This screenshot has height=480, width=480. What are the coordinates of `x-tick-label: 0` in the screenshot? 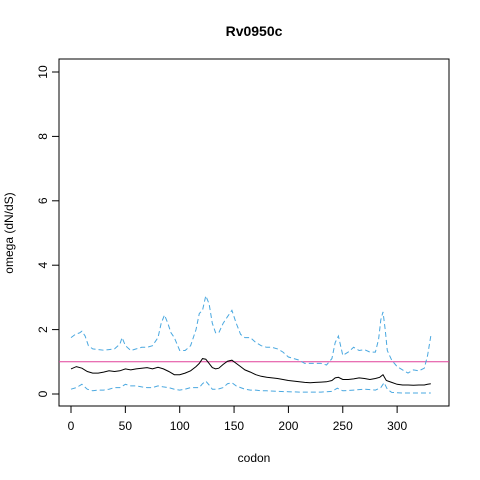 It's located at (71, 426).